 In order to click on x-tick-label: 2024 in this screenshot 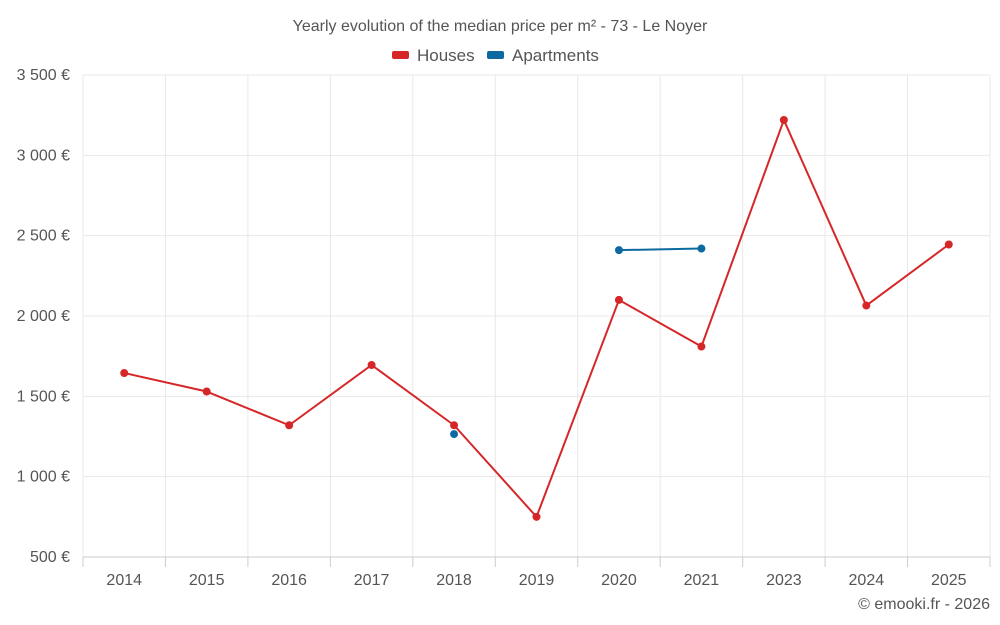, I will do `click(867, 580)`.